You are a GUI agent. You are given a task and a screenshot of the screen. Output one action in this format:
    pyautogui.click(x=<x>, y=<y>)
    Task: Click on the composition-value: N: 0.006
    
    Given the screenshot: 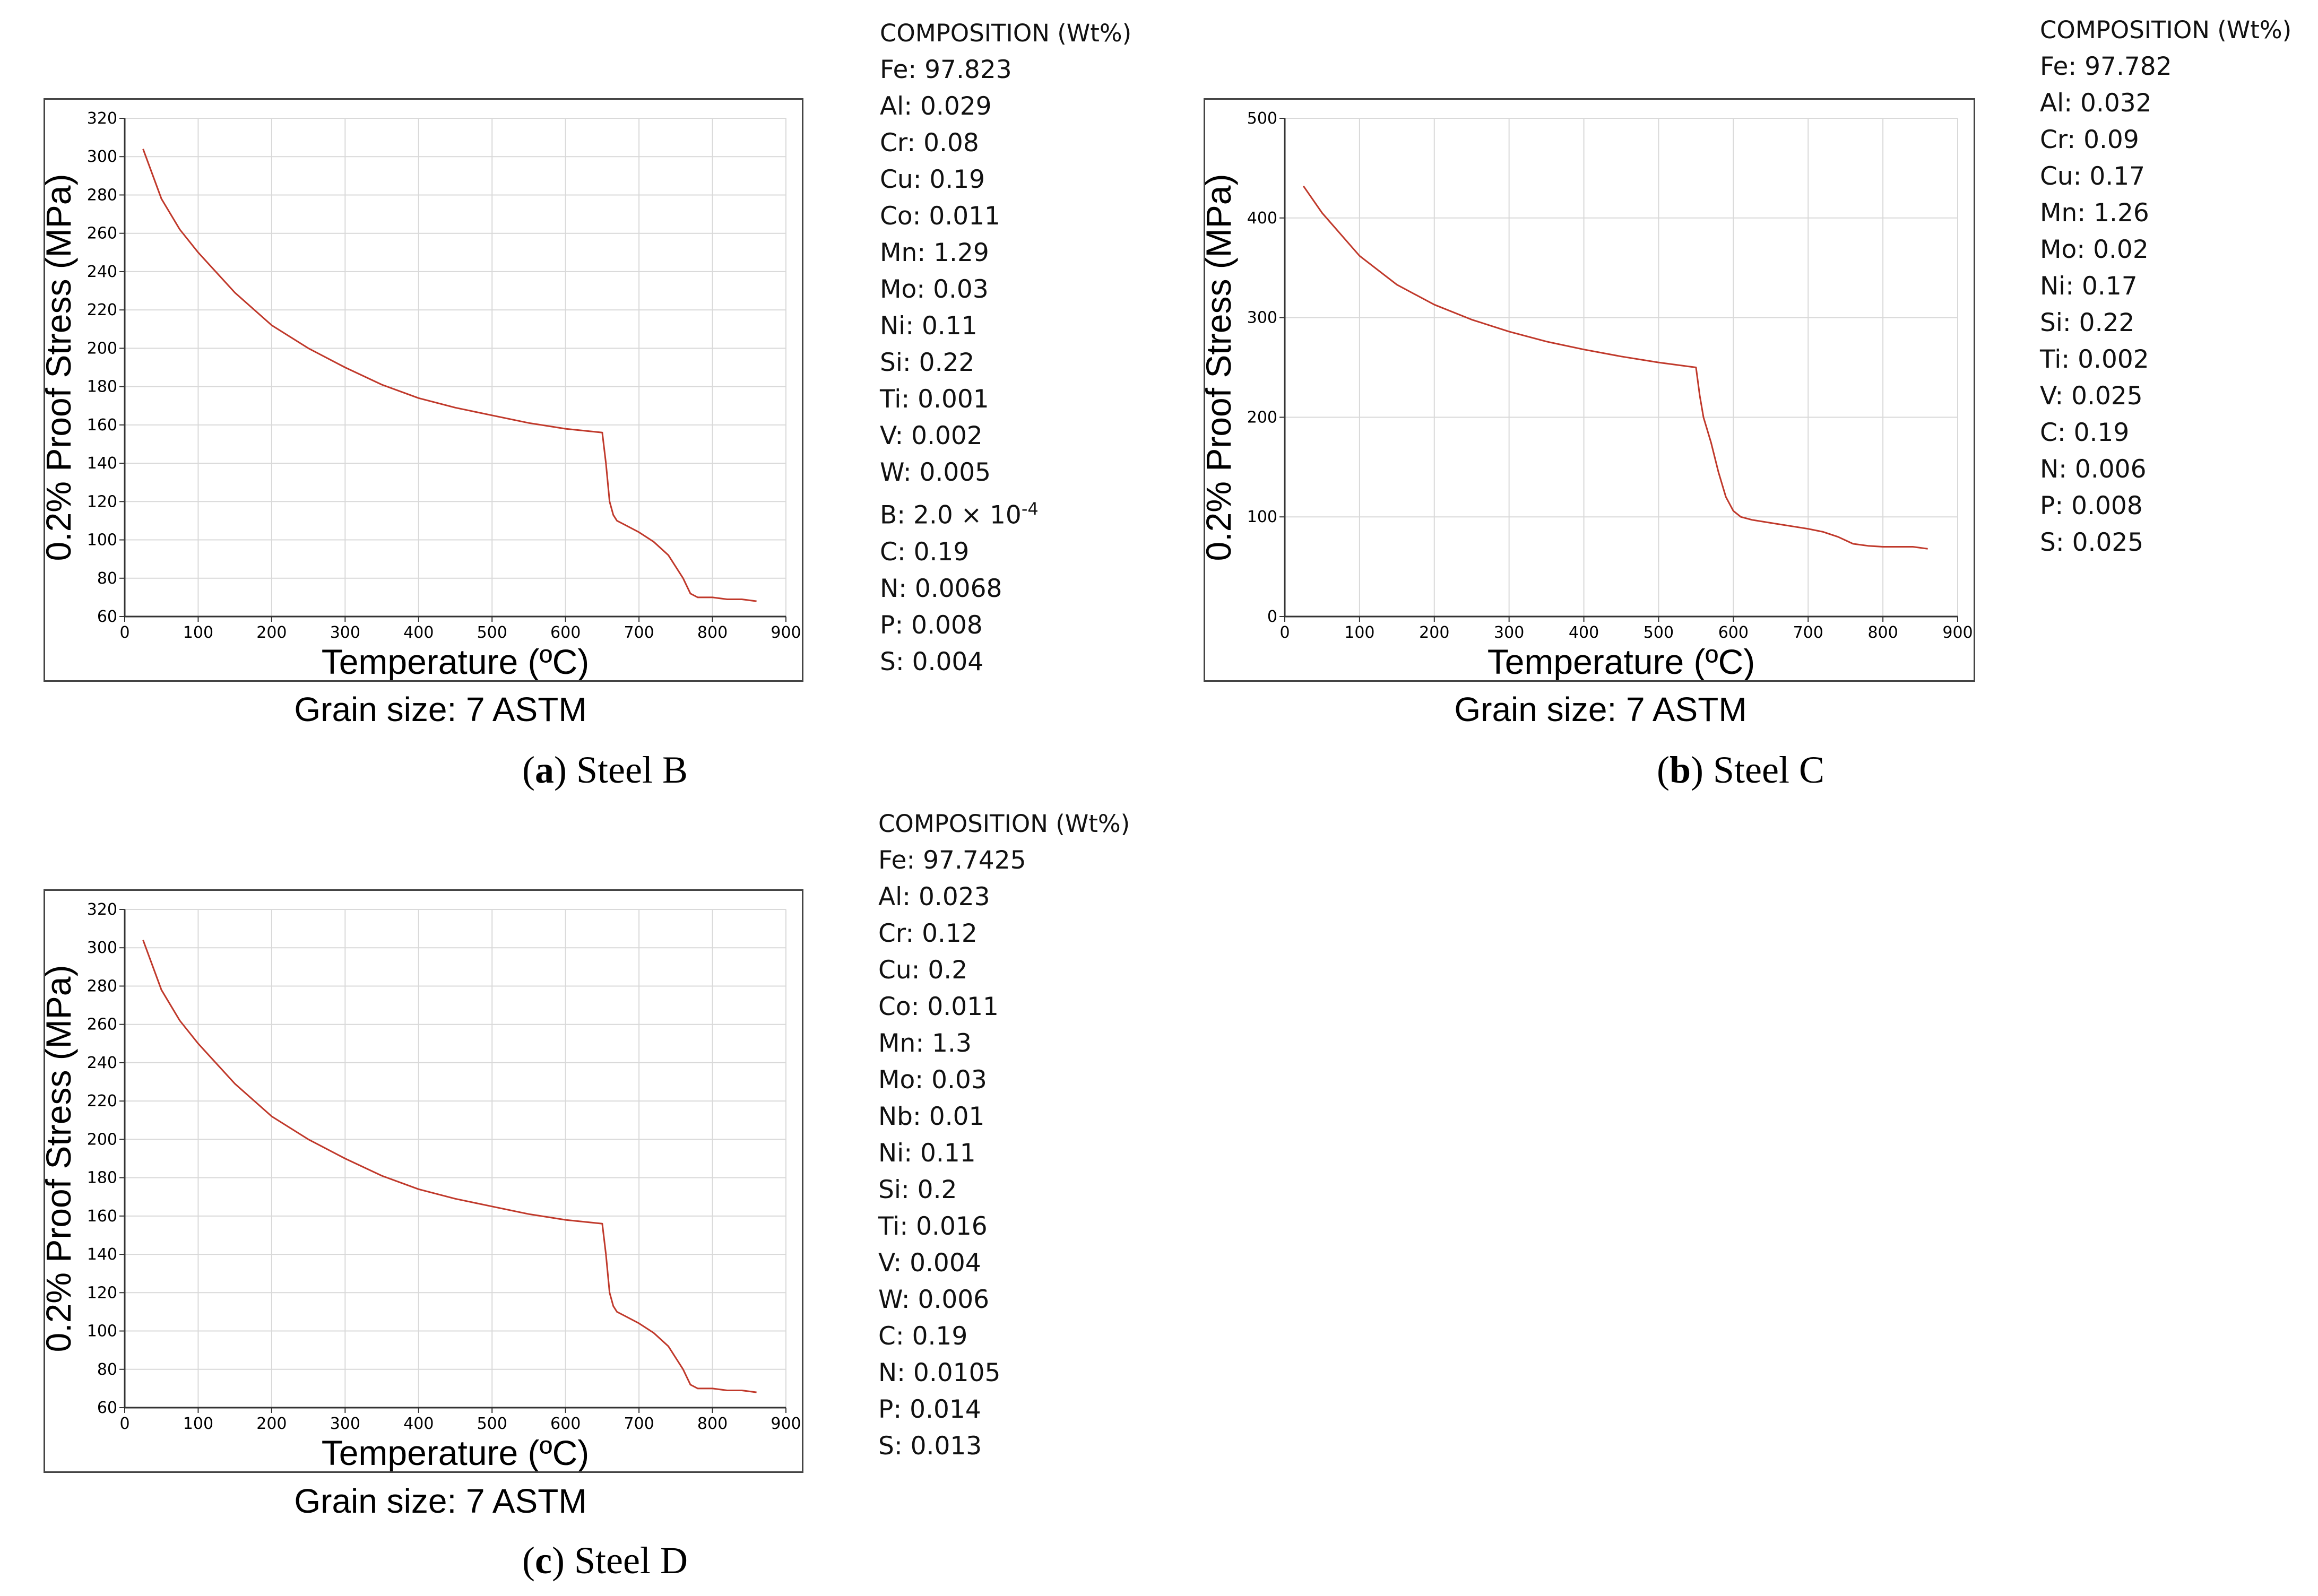 What is the action you would take?
    pyautogui.click(x=2093, y=469)
    